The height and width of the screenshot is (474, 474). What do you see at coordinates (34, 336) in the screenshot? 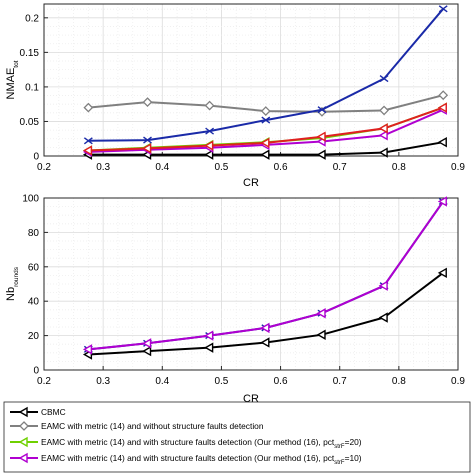
I see `y-tick-label: 20` at bounding box center [34, 336].